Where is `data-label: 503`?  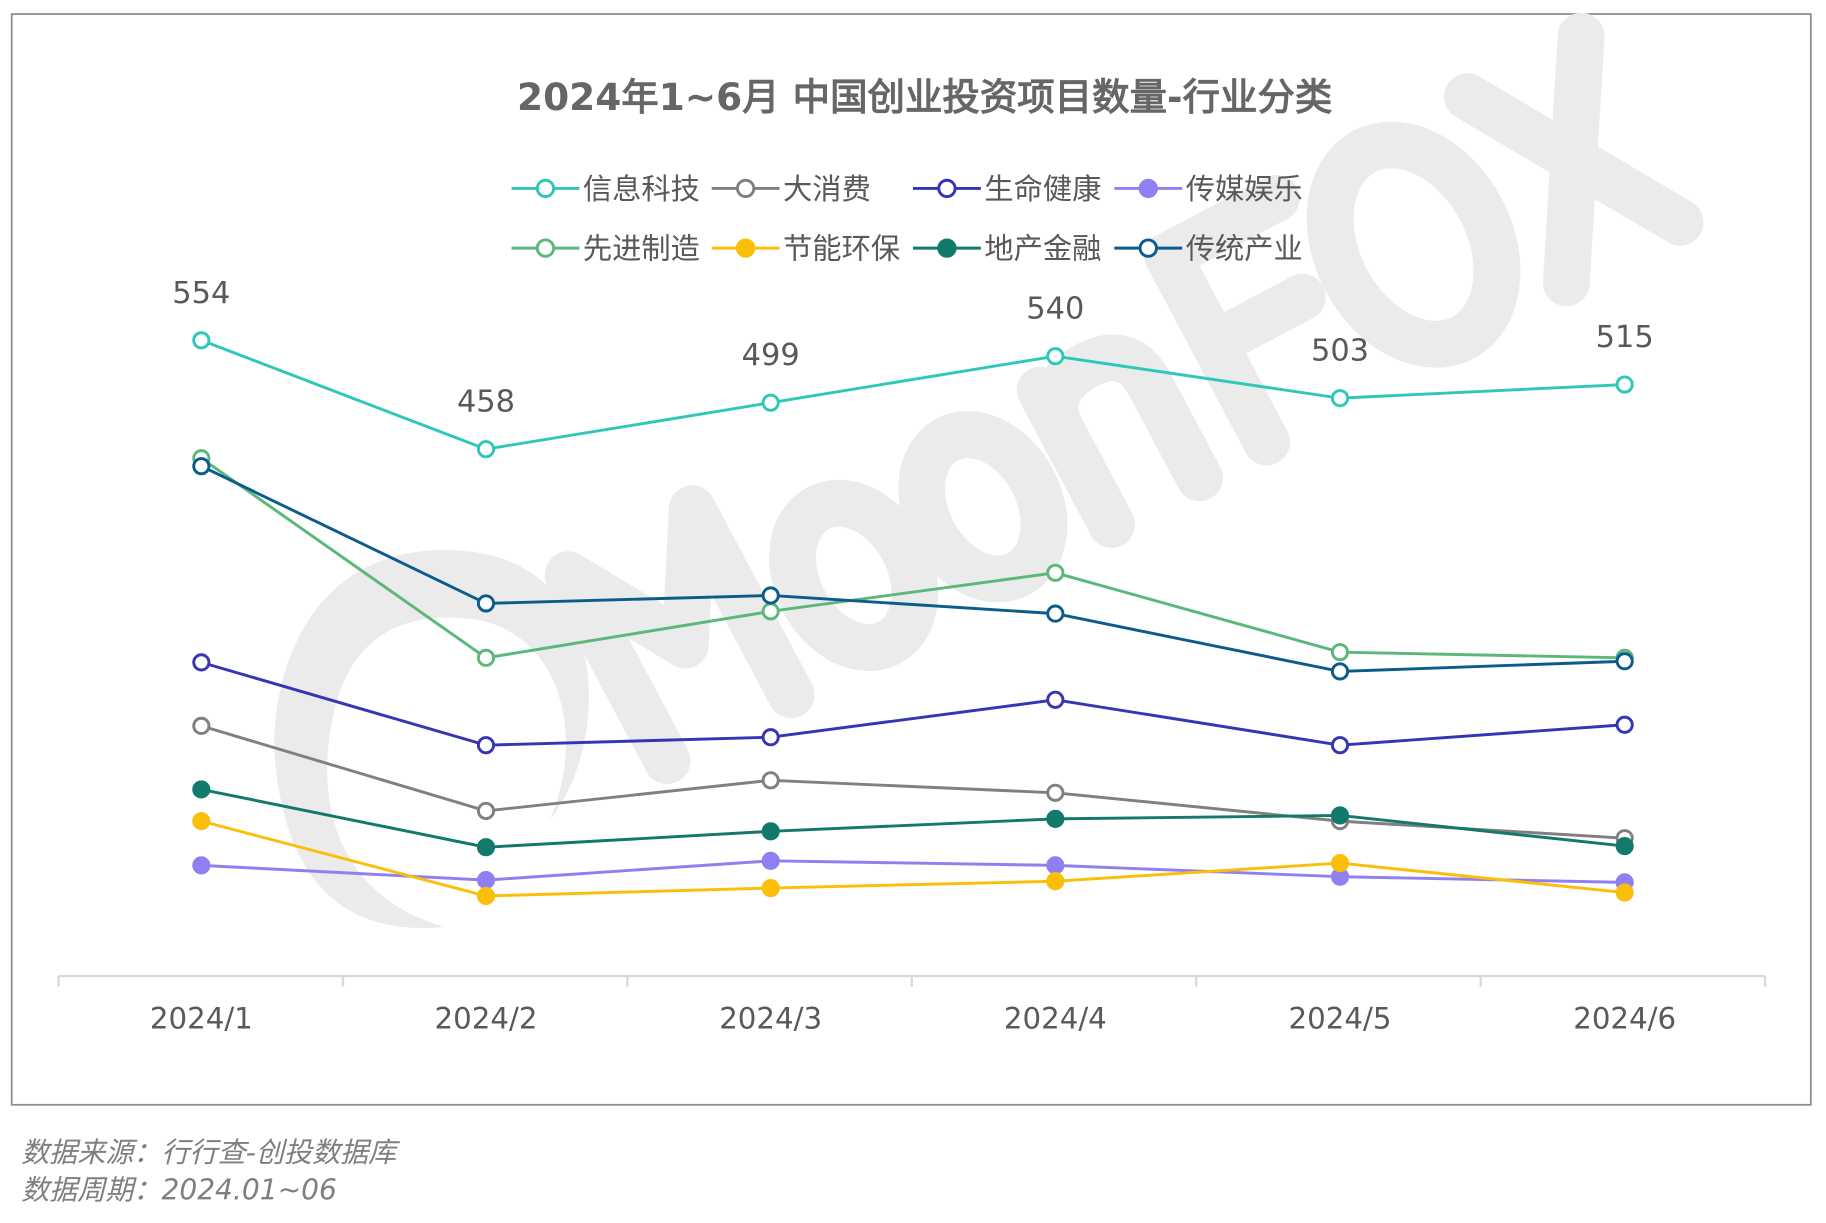 data-label: 503 is located at coordinates (1340, 351).